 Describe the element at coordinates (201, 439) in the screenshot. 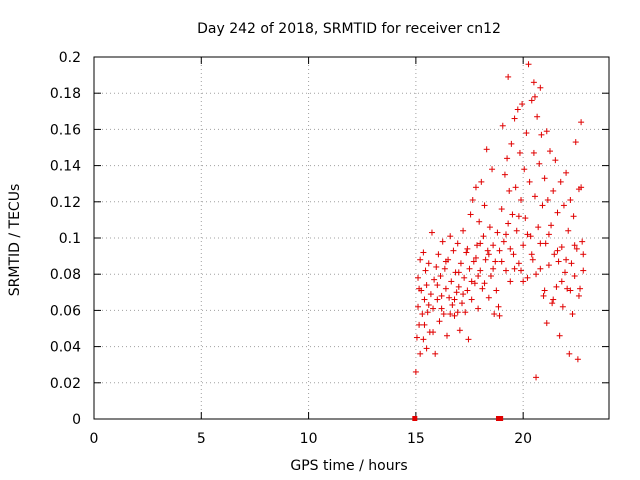

I see `x-tick-label: 5` at that location.